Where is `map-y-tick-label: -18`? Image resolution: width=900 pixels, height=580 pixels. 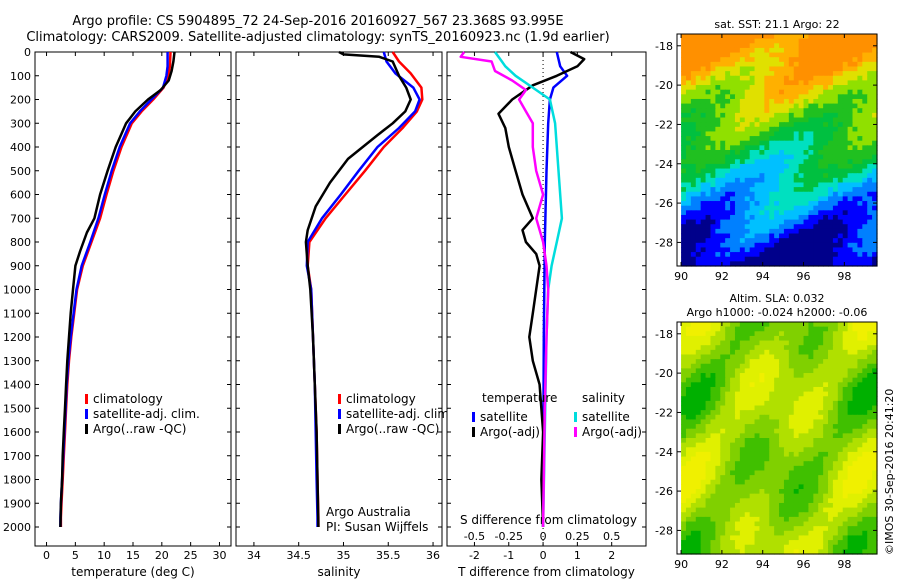 map-y-tick-label: -18 is located at coordinates (664, 334).